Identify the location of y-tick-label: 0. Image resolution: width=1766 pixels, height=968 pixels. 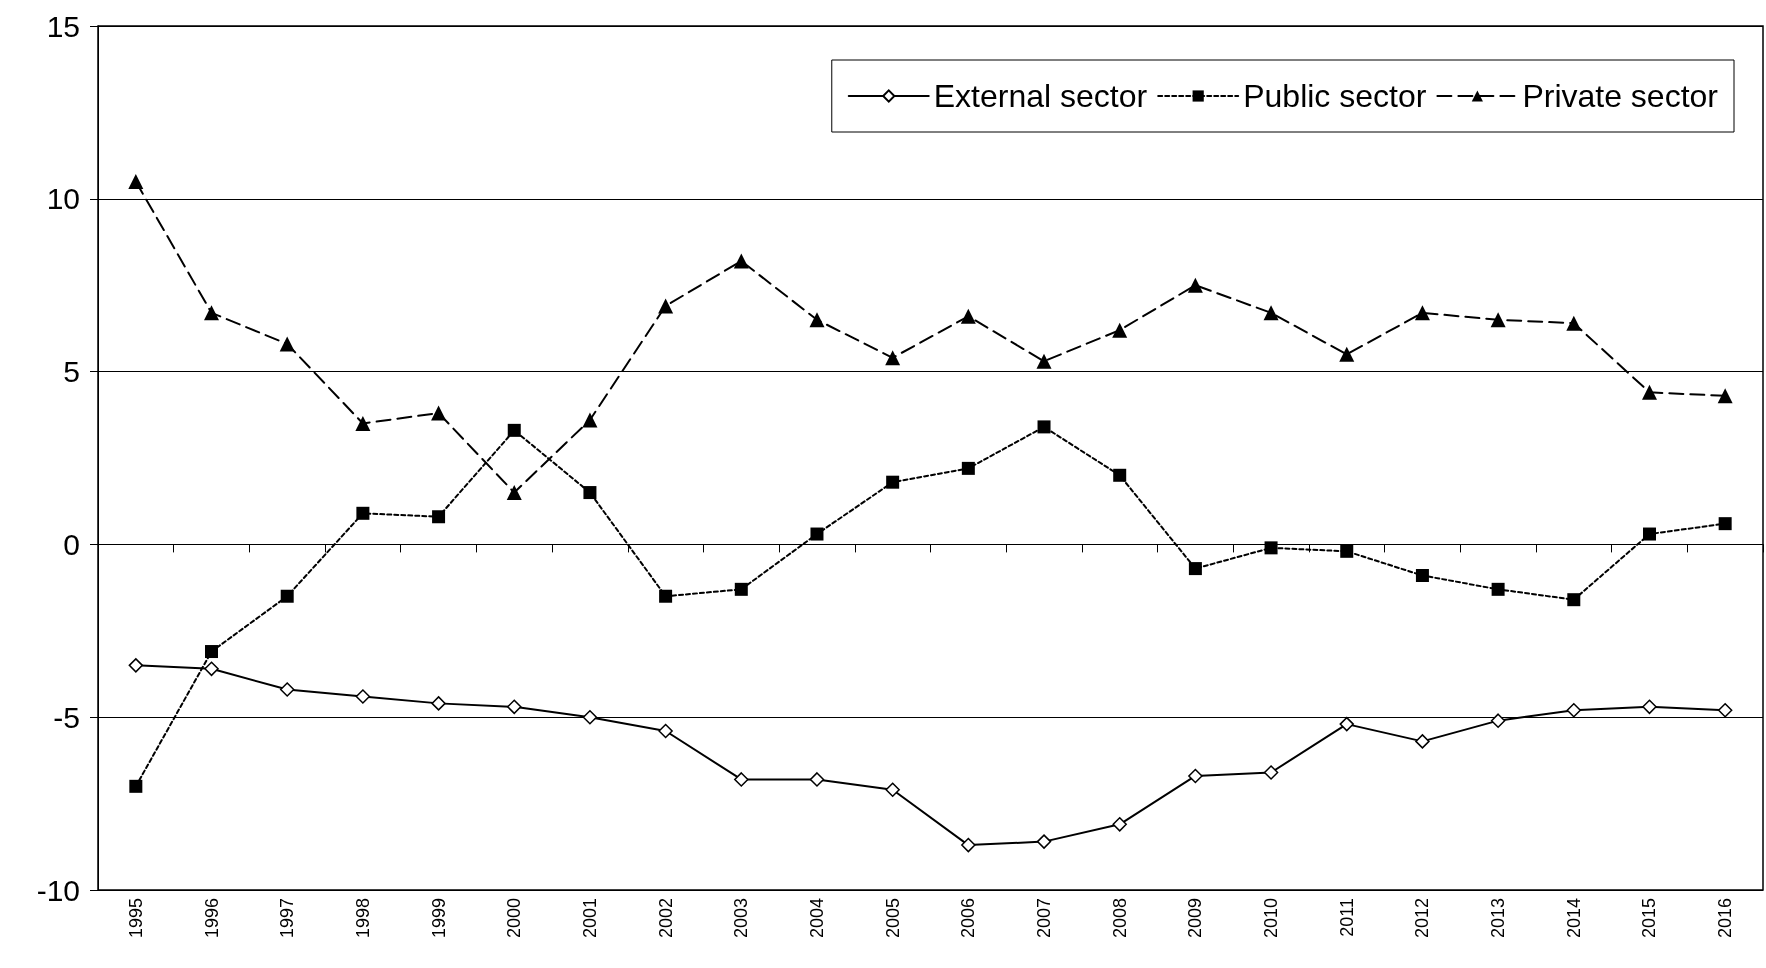
(71, 544).